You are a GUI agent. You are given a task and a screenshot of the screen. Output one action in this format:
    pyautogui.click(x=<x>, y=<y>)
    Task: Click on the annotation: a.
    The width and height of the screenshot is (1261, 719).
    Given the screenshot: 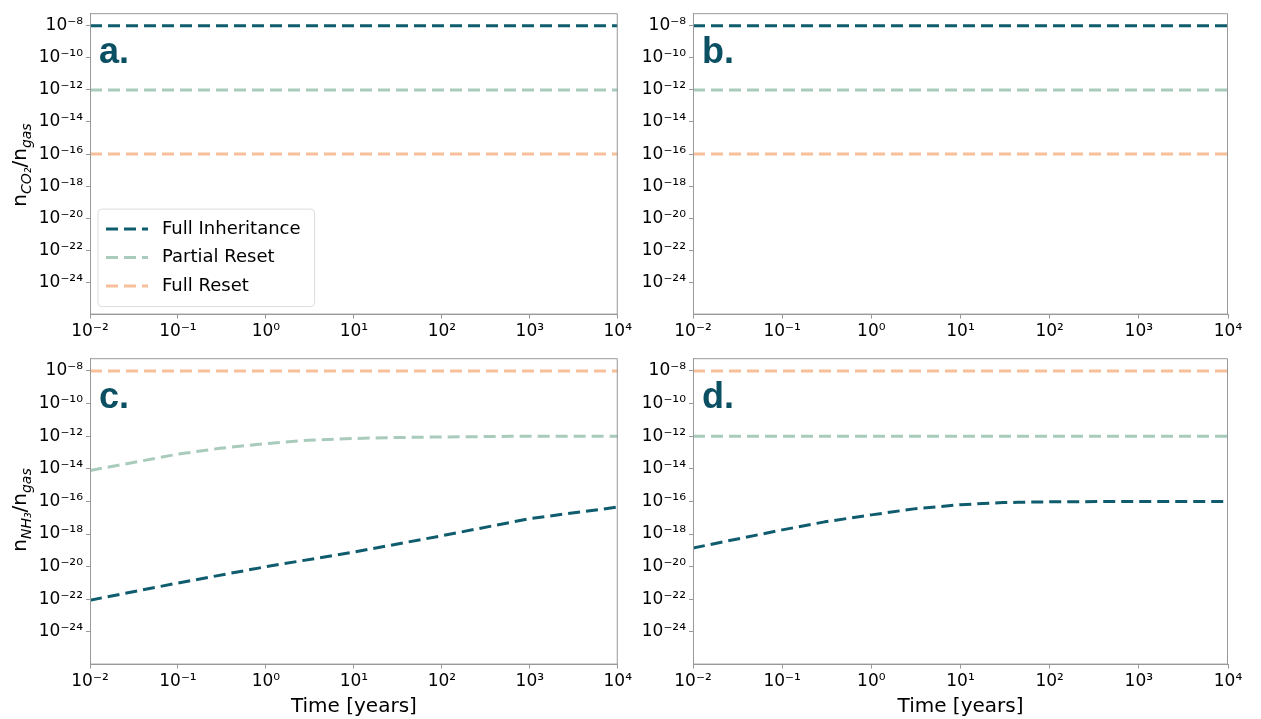 What is the action you would take?
    pyautogui.click(x=114, y=51)
    